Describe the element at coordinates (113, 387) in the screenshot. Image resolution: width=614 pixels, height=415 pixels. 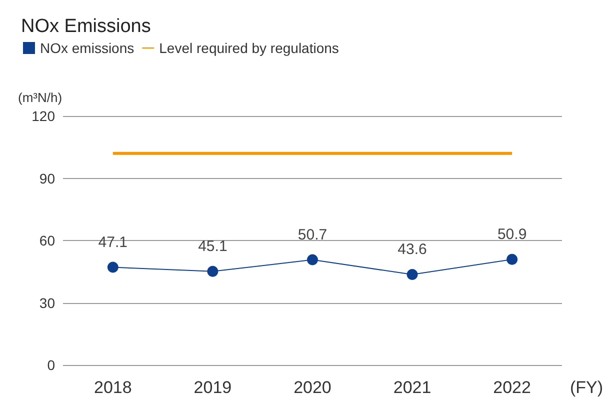
I see `x-tick-label: 2018` at that location.